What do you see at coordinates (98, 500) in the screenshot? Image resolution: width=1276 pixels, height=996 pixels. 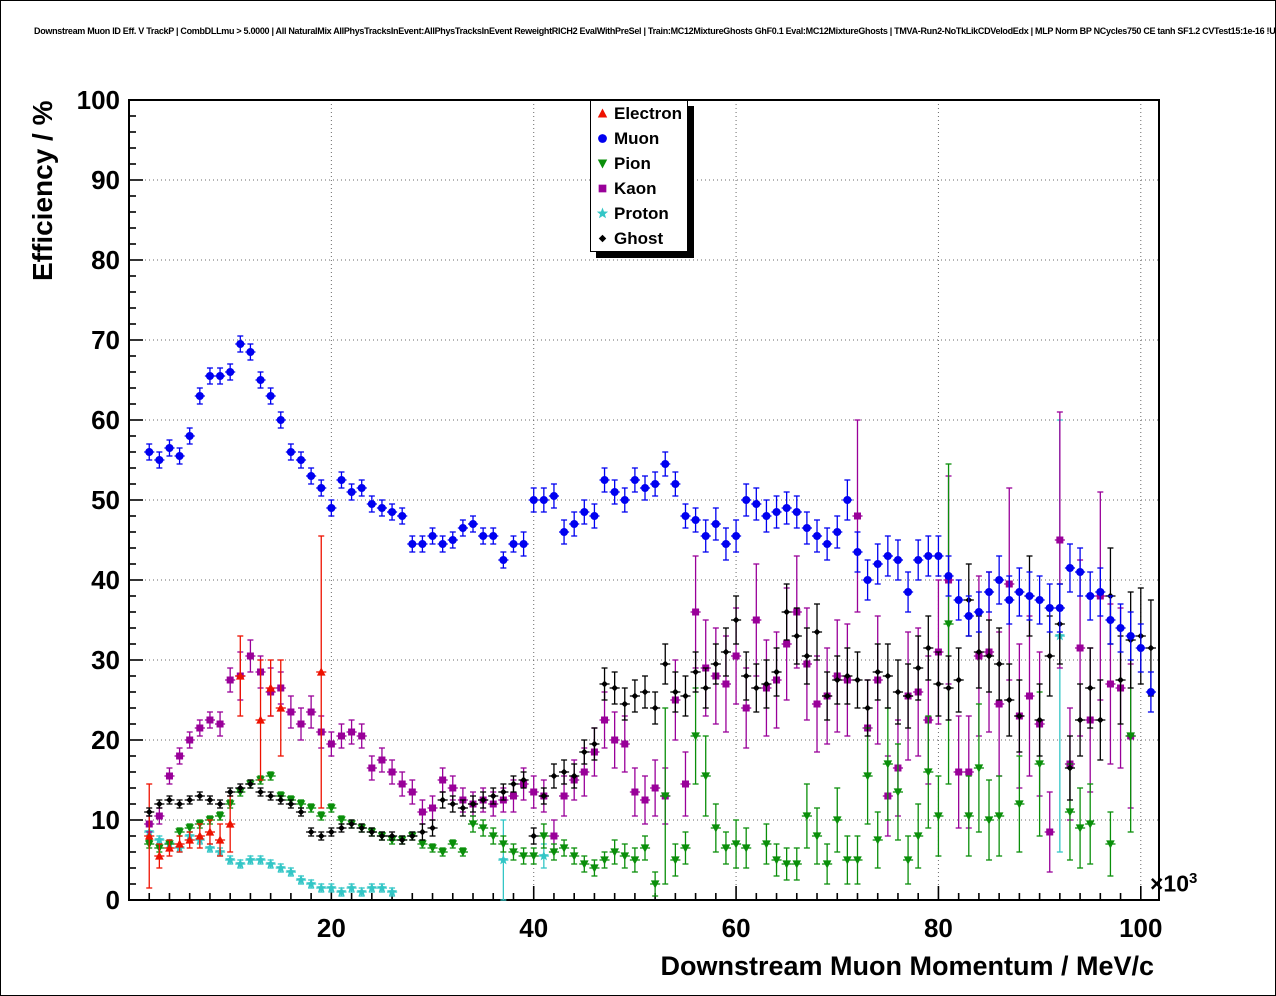 I see `y-tick-labels: 0 10 20 30 40 50 60 70 80 90 100` at bounding box center [98, 500].